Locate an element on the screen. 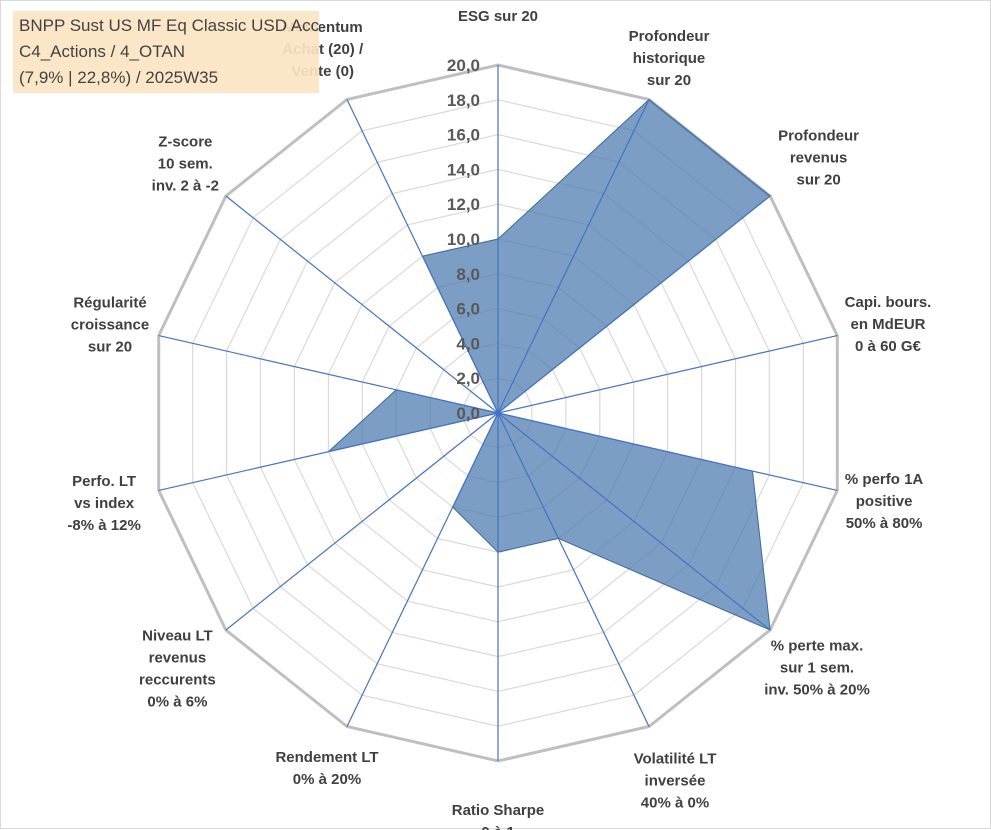  category-label: Rendement LT 0% à 20% is located at coordinates (326, 768).